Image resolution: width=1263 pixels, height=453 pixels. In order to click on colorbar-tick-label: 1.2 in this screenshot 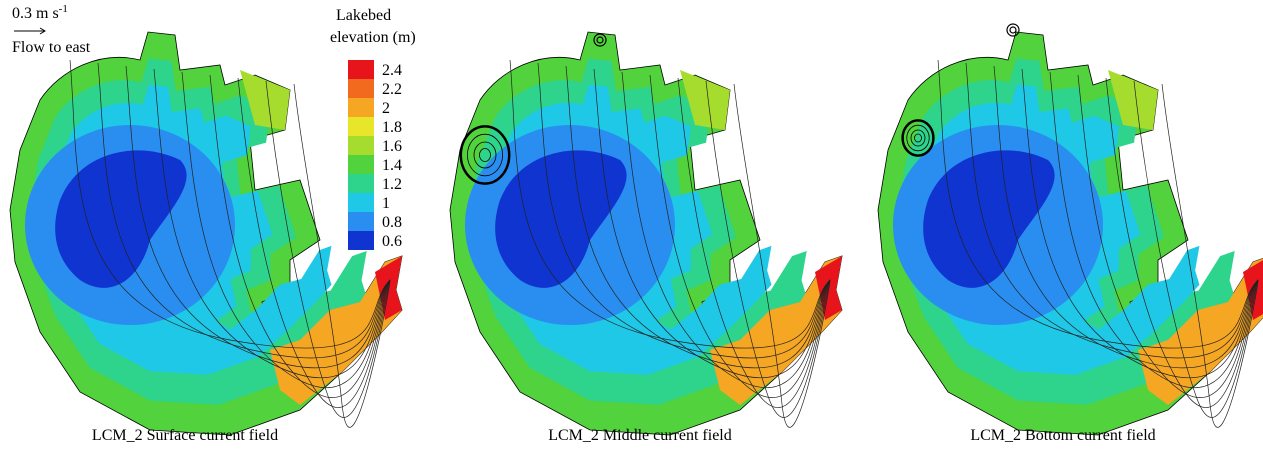, I will do `click(392, 184)`.